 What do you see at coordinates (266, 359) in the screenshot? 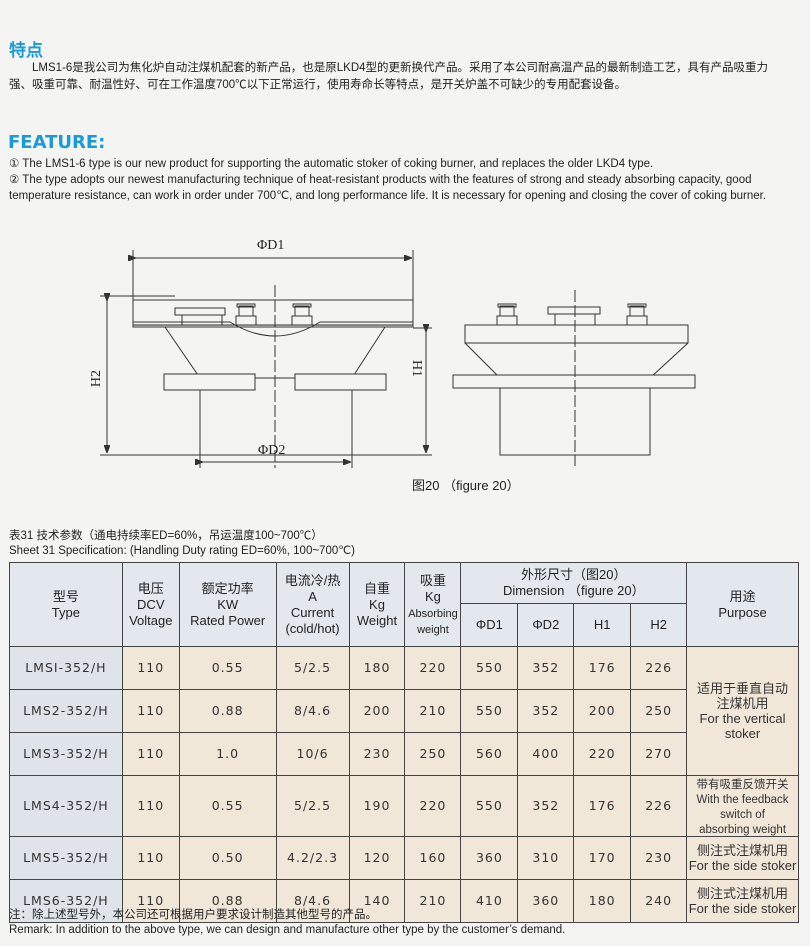
I see `front-view` at bounding box center [266, 359].